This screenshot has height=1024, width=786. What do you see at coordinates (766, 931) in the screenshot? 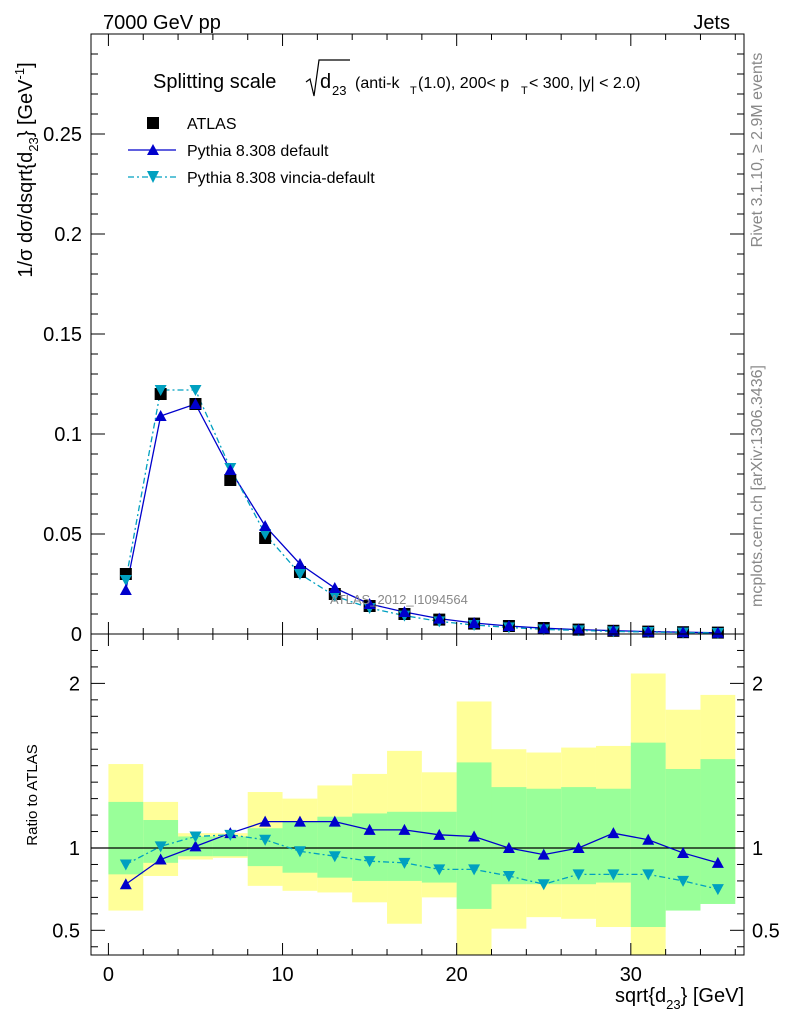
I see `y-tick-label-ratio-right: 0.5` at bounding box center [766, 931].